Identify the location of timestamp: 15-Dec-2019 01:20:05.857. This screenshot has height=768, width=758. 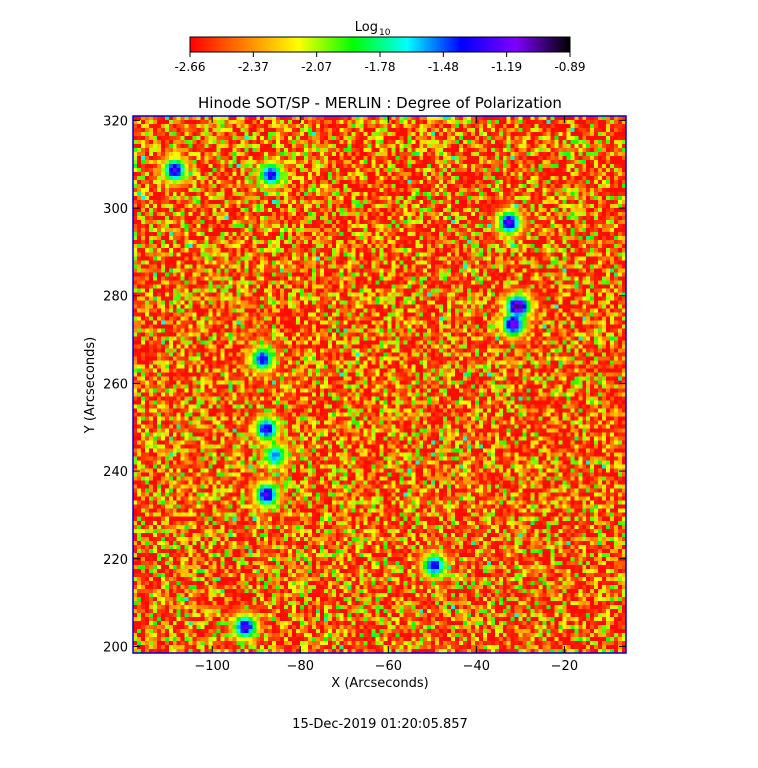
(380, 724).